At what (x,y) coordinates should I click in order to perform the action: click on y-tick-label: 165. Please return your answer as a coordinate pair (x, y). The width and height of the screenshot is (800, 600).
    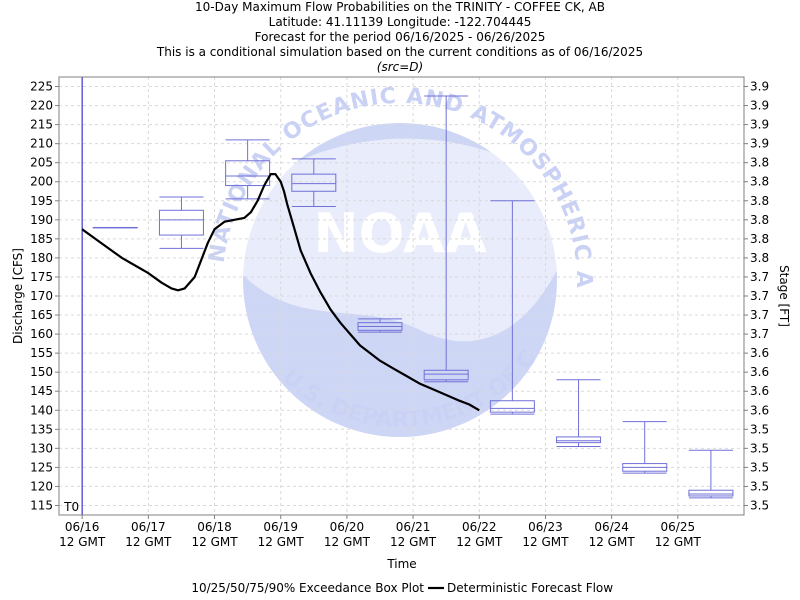
    Looking at the image, I should click on (41, 315).